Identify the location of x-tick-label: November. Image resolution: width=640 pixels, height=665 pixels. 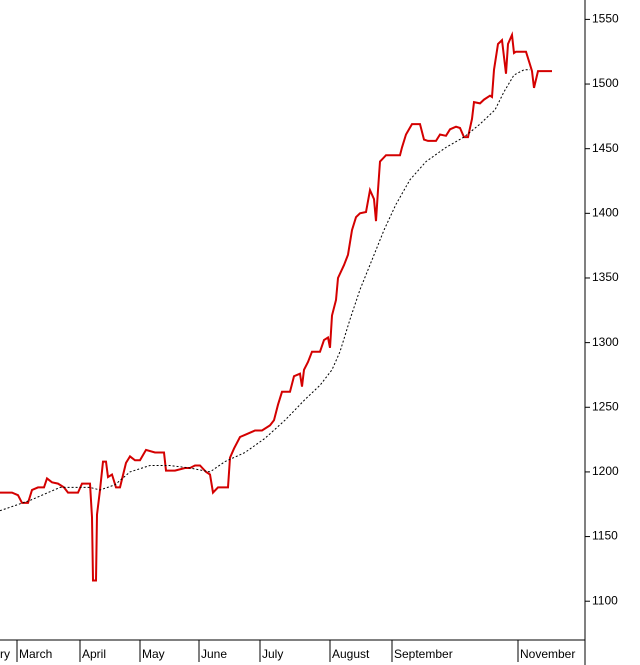
(547, 654).